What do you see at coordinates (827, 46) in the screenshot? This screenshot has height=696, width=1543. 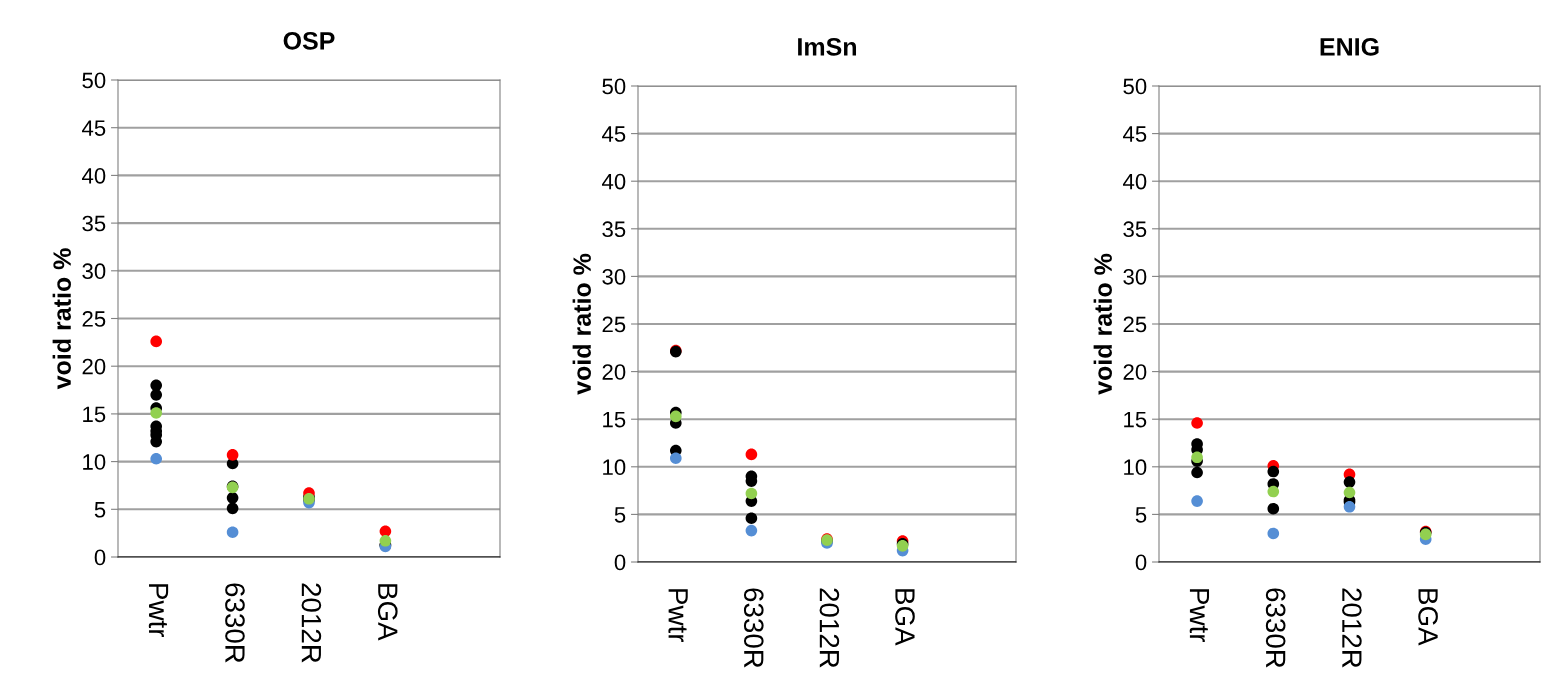 I see `chart-title: ImSn` at bounding box center [827, 46].